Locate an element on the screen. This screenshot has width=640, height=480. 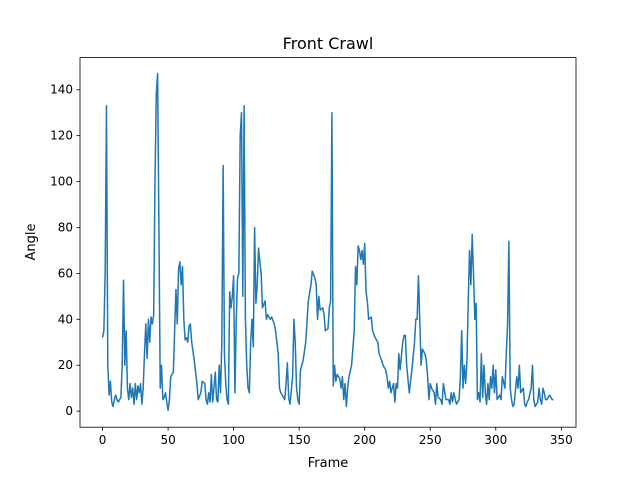
x-axis-label: Frame is located at coordinates (328, 463).